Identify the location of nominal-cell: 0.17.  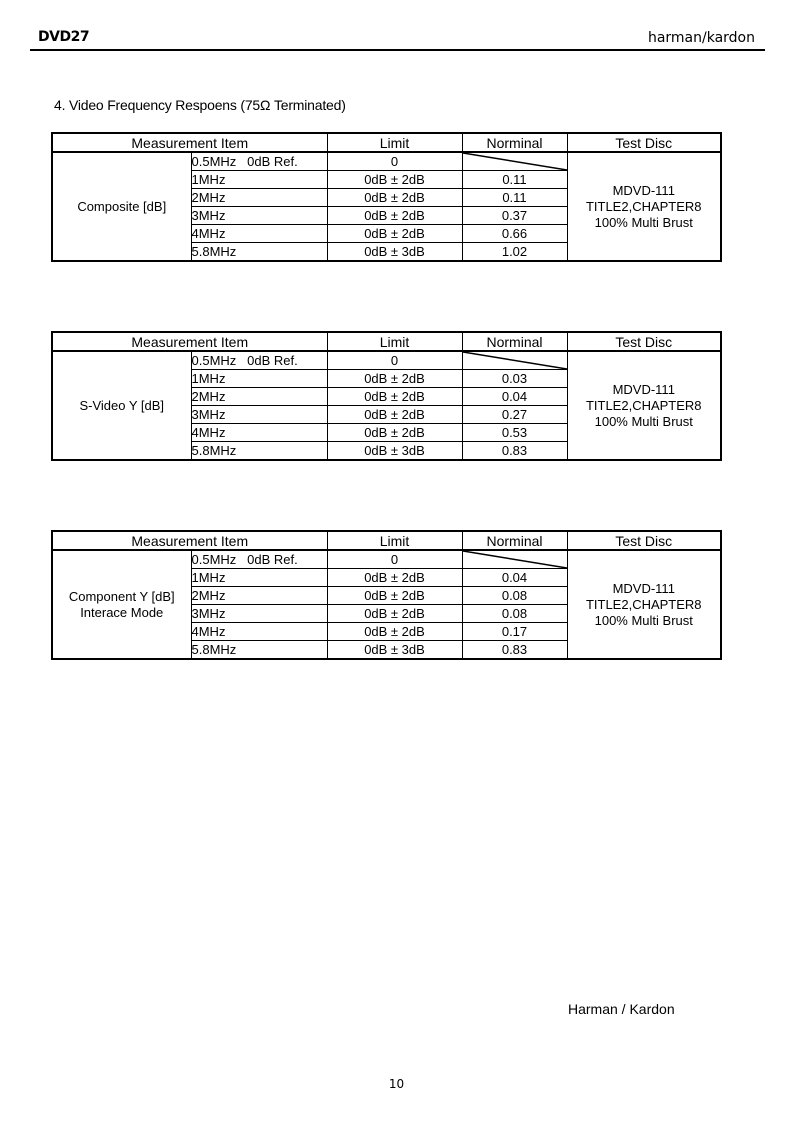
(514, 631).